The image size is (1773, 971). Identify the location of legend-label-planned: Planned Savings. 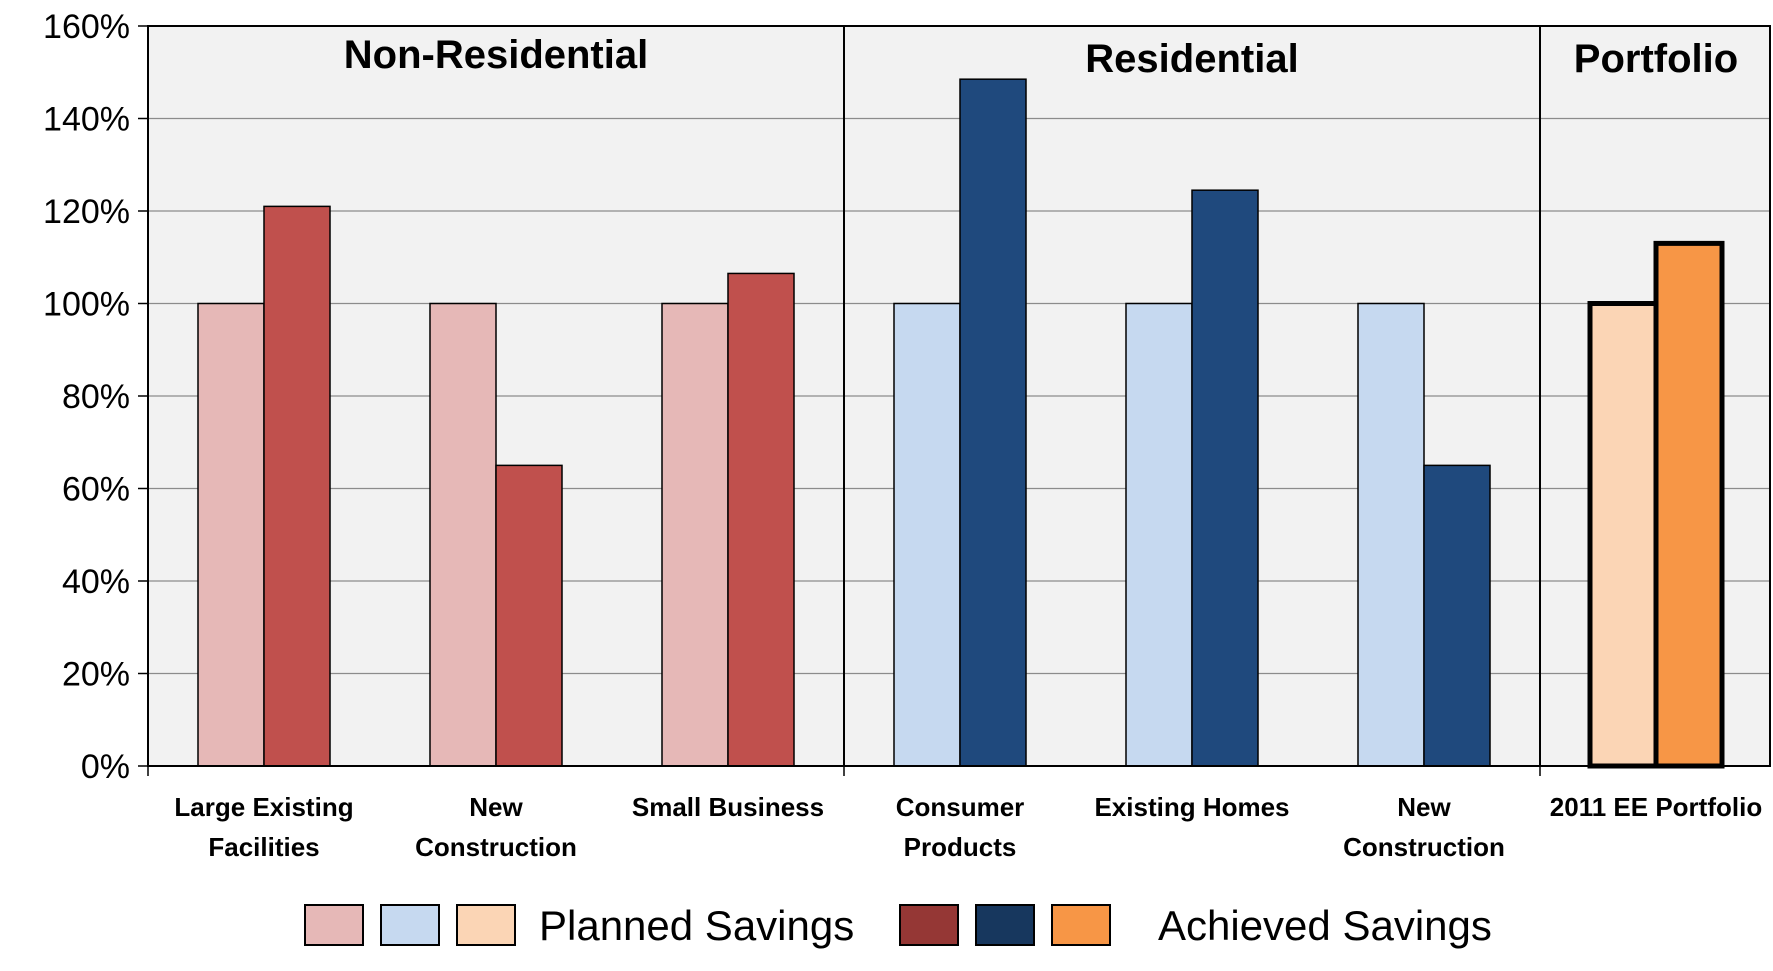
(696, 925).